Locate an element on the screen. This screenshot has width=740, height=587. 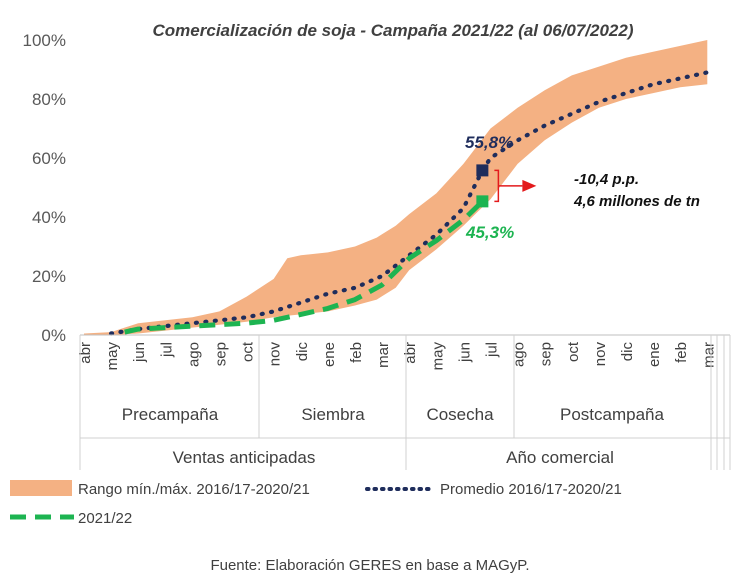
period-label: Ventas anticipadas is located at coordinates (244, 457).